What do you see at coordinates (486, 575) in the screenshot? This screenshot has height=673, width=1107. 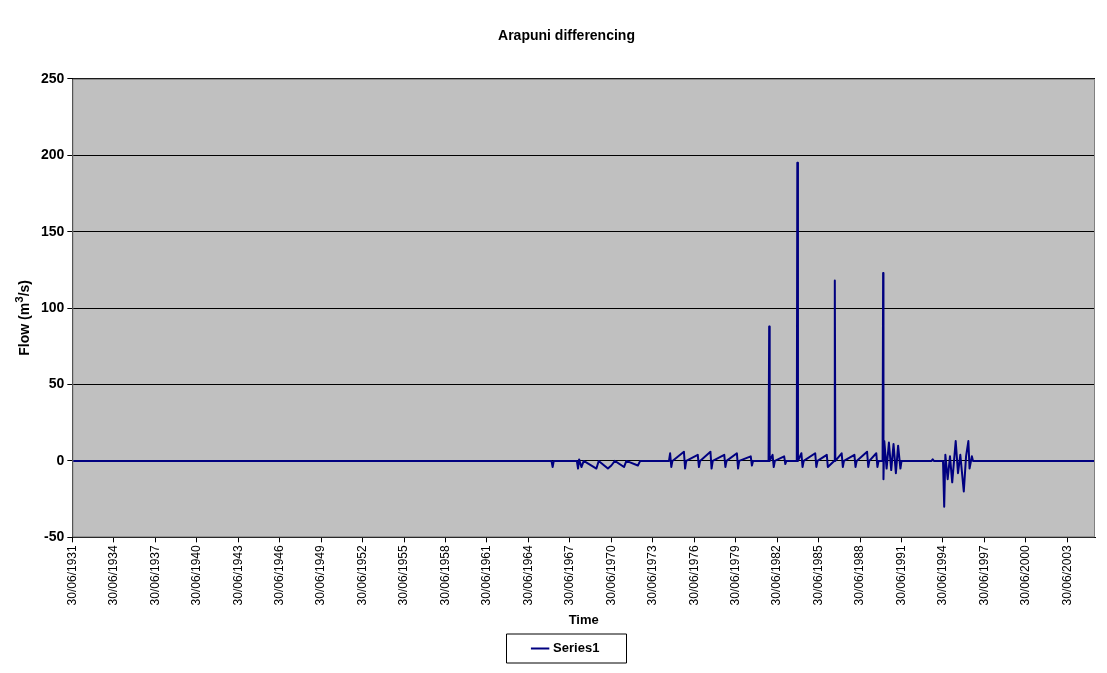 I see `x-tick-label: 30/06/1961` at bounding box center [486, 575].